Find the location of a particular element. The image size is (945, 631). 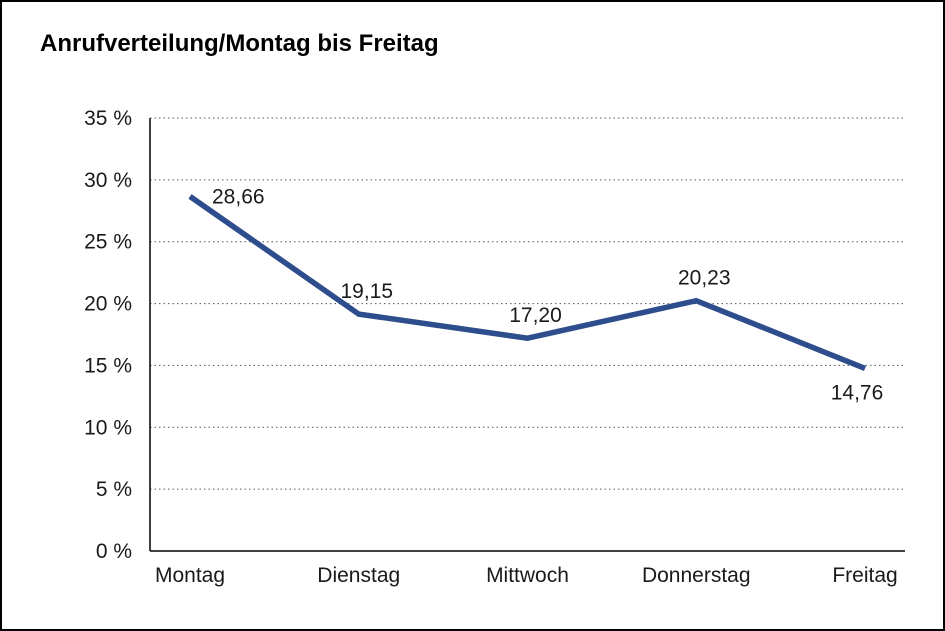

data-point-label: 28,66 is located at coordinates (238, 196).